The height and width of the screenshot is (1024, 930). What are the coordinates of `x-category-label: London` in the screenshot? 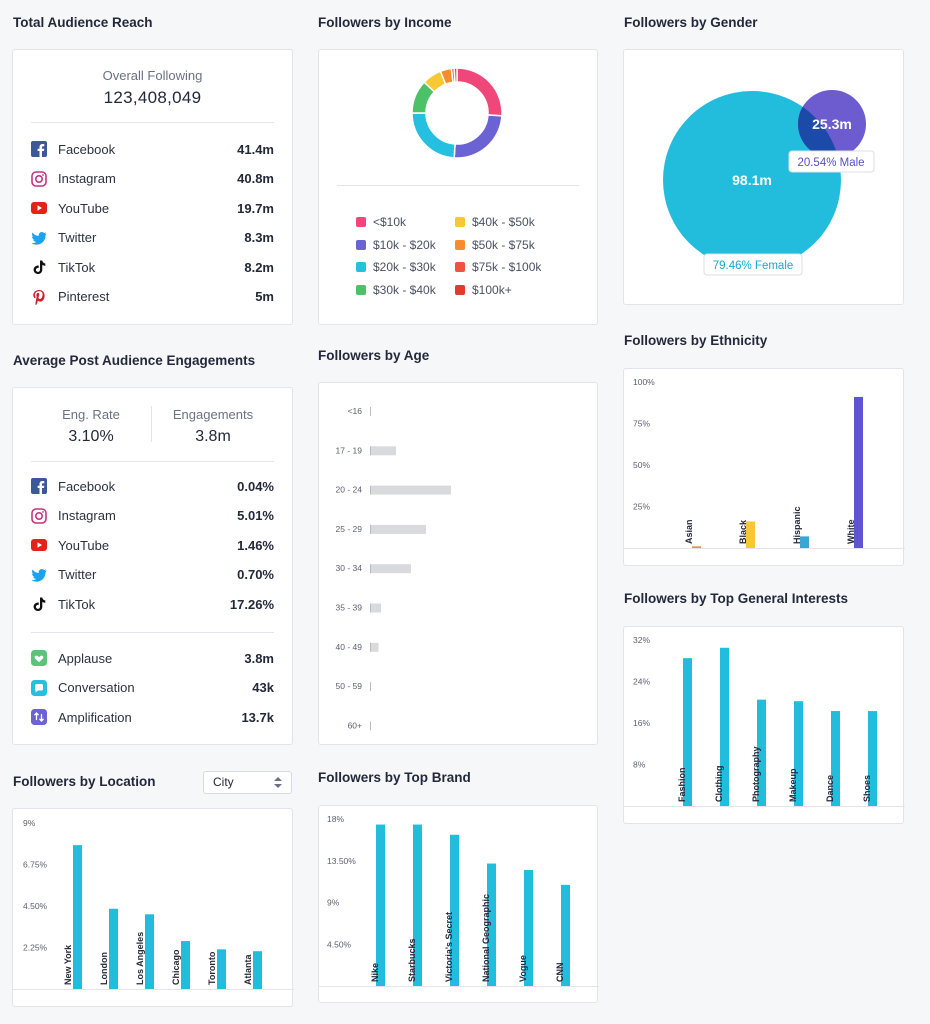 It's located at (104, 968).